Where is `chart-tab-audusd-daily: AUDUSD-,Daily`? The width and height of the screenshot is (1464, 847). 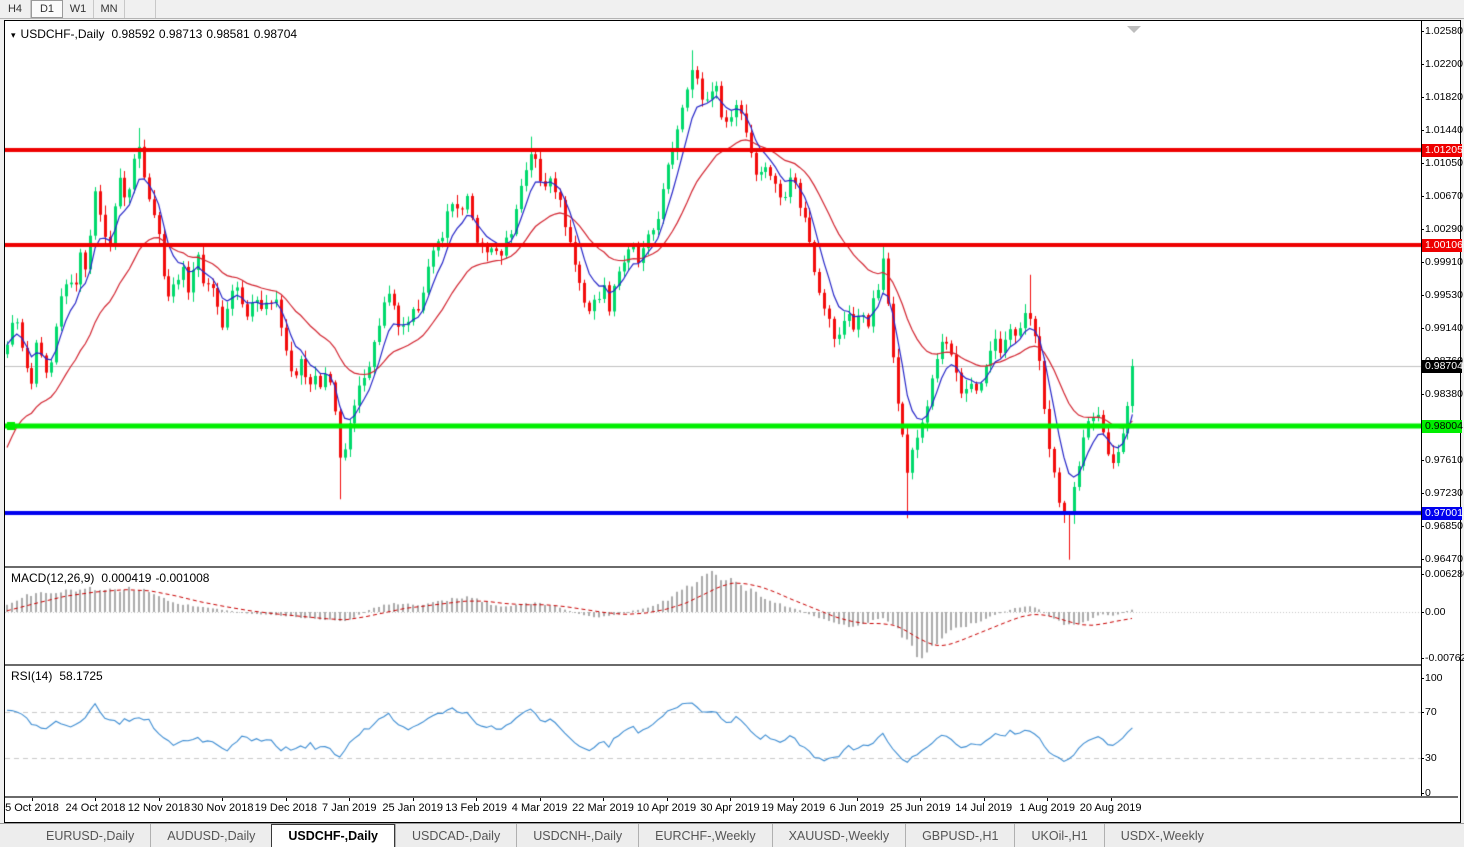
chart-tab-audusd-daily: AUDUSD-,Daily is located at coordinates (210, 835).